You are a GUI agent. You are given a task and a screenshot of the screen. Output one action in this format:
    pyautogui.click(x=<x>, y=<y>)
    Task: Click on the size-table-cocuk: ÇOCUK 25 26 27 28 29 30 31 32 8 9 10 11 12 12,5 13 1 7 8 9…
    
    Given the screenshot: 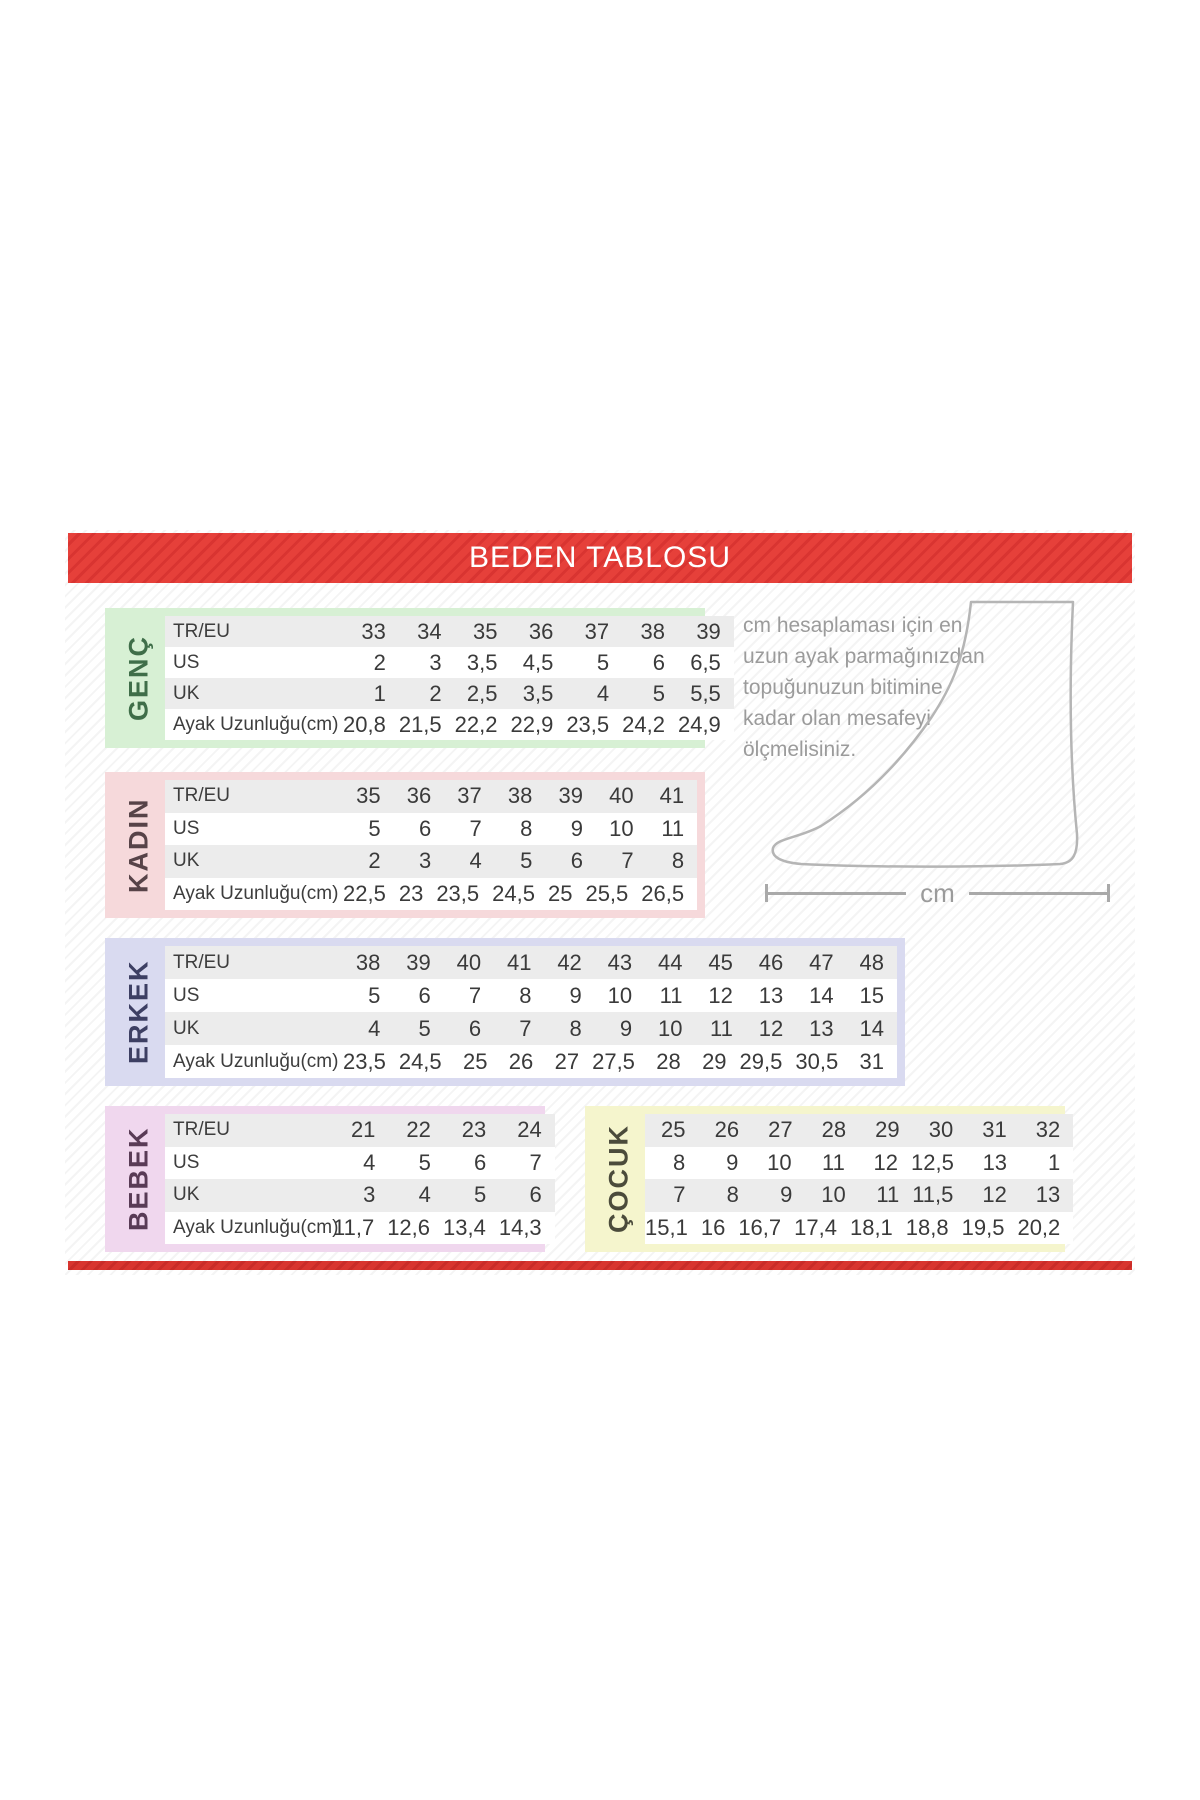 What is the action you would take?
    pyautogui.click(x=829, y=1179)
    